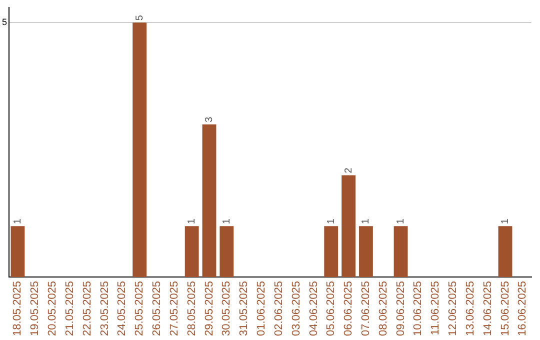  What do you see at coordinates (470, 308) in the screenshot?
I see `x-tick-label: 13.06.2025` at bounding box center [470, 308].